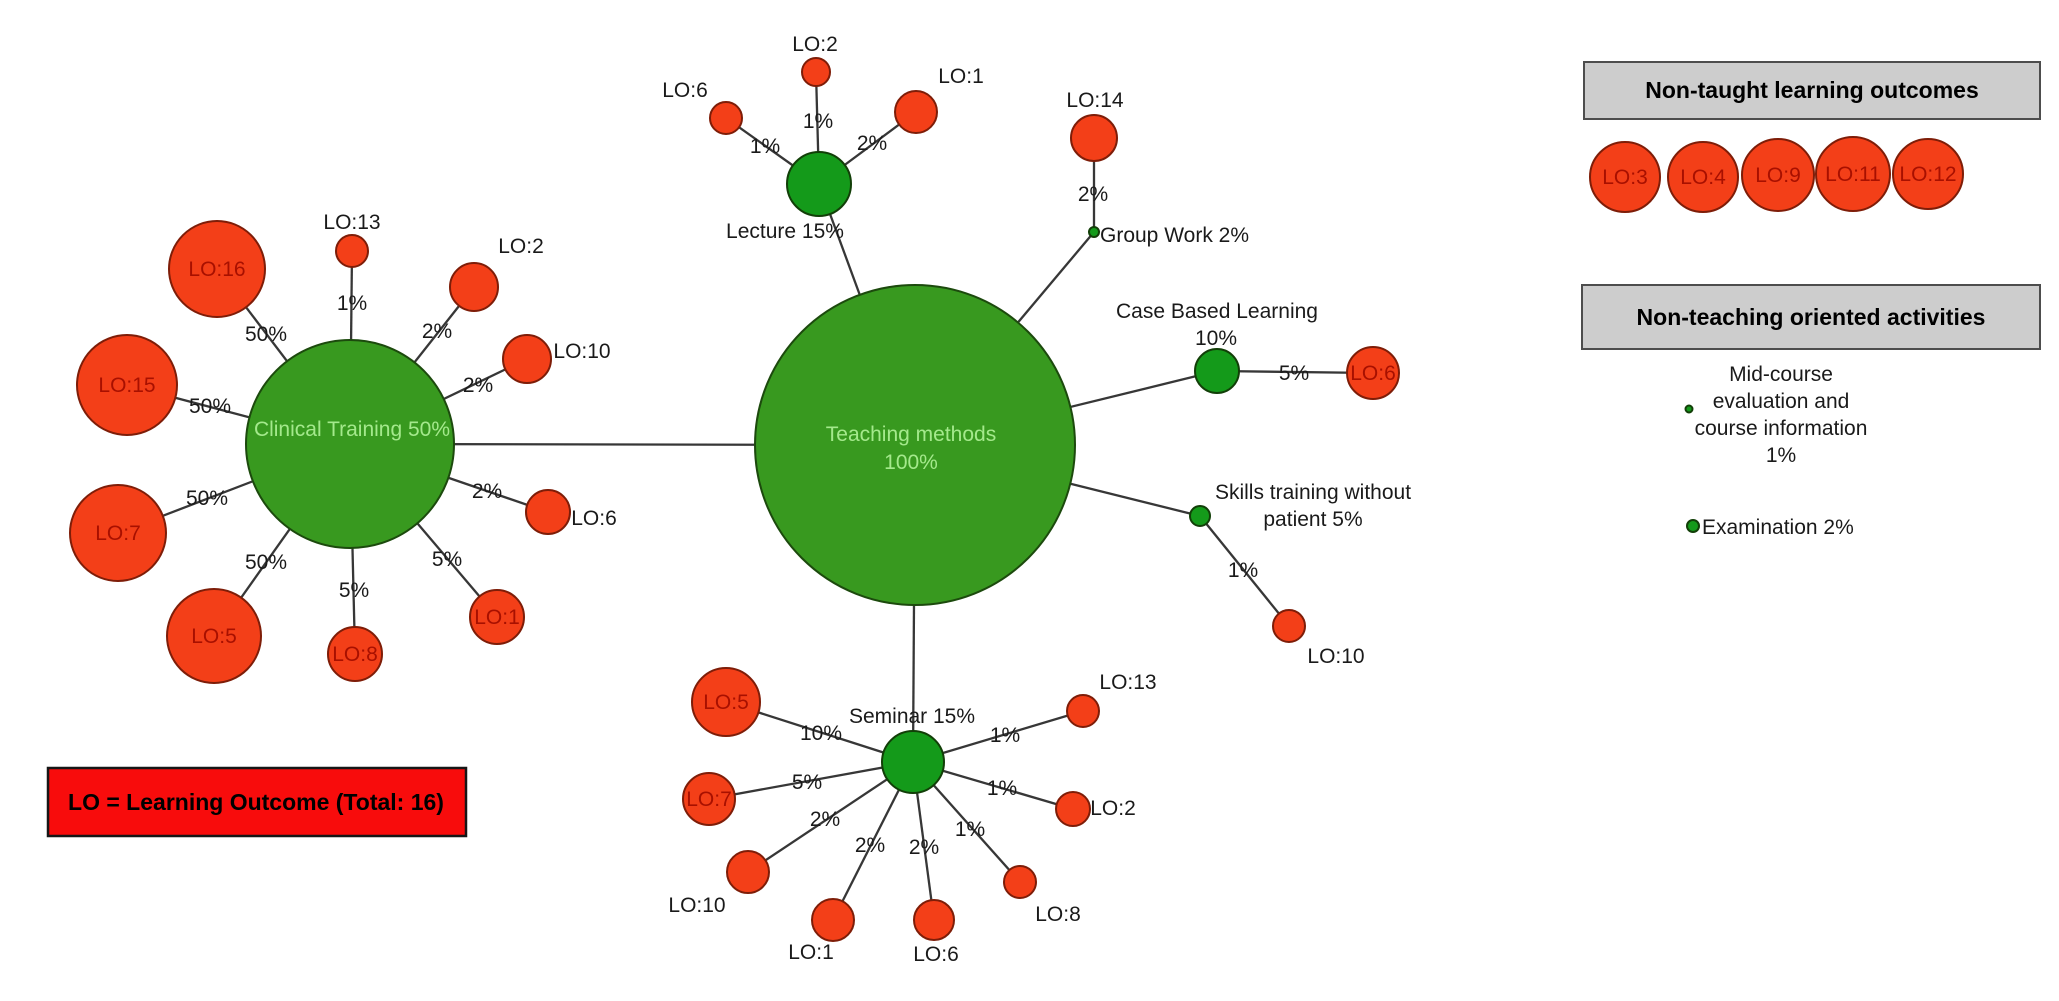 The width and height of the screenshot is (2059, 1001). I want to click on svg-text: Skills training without, so click(1313, 492).